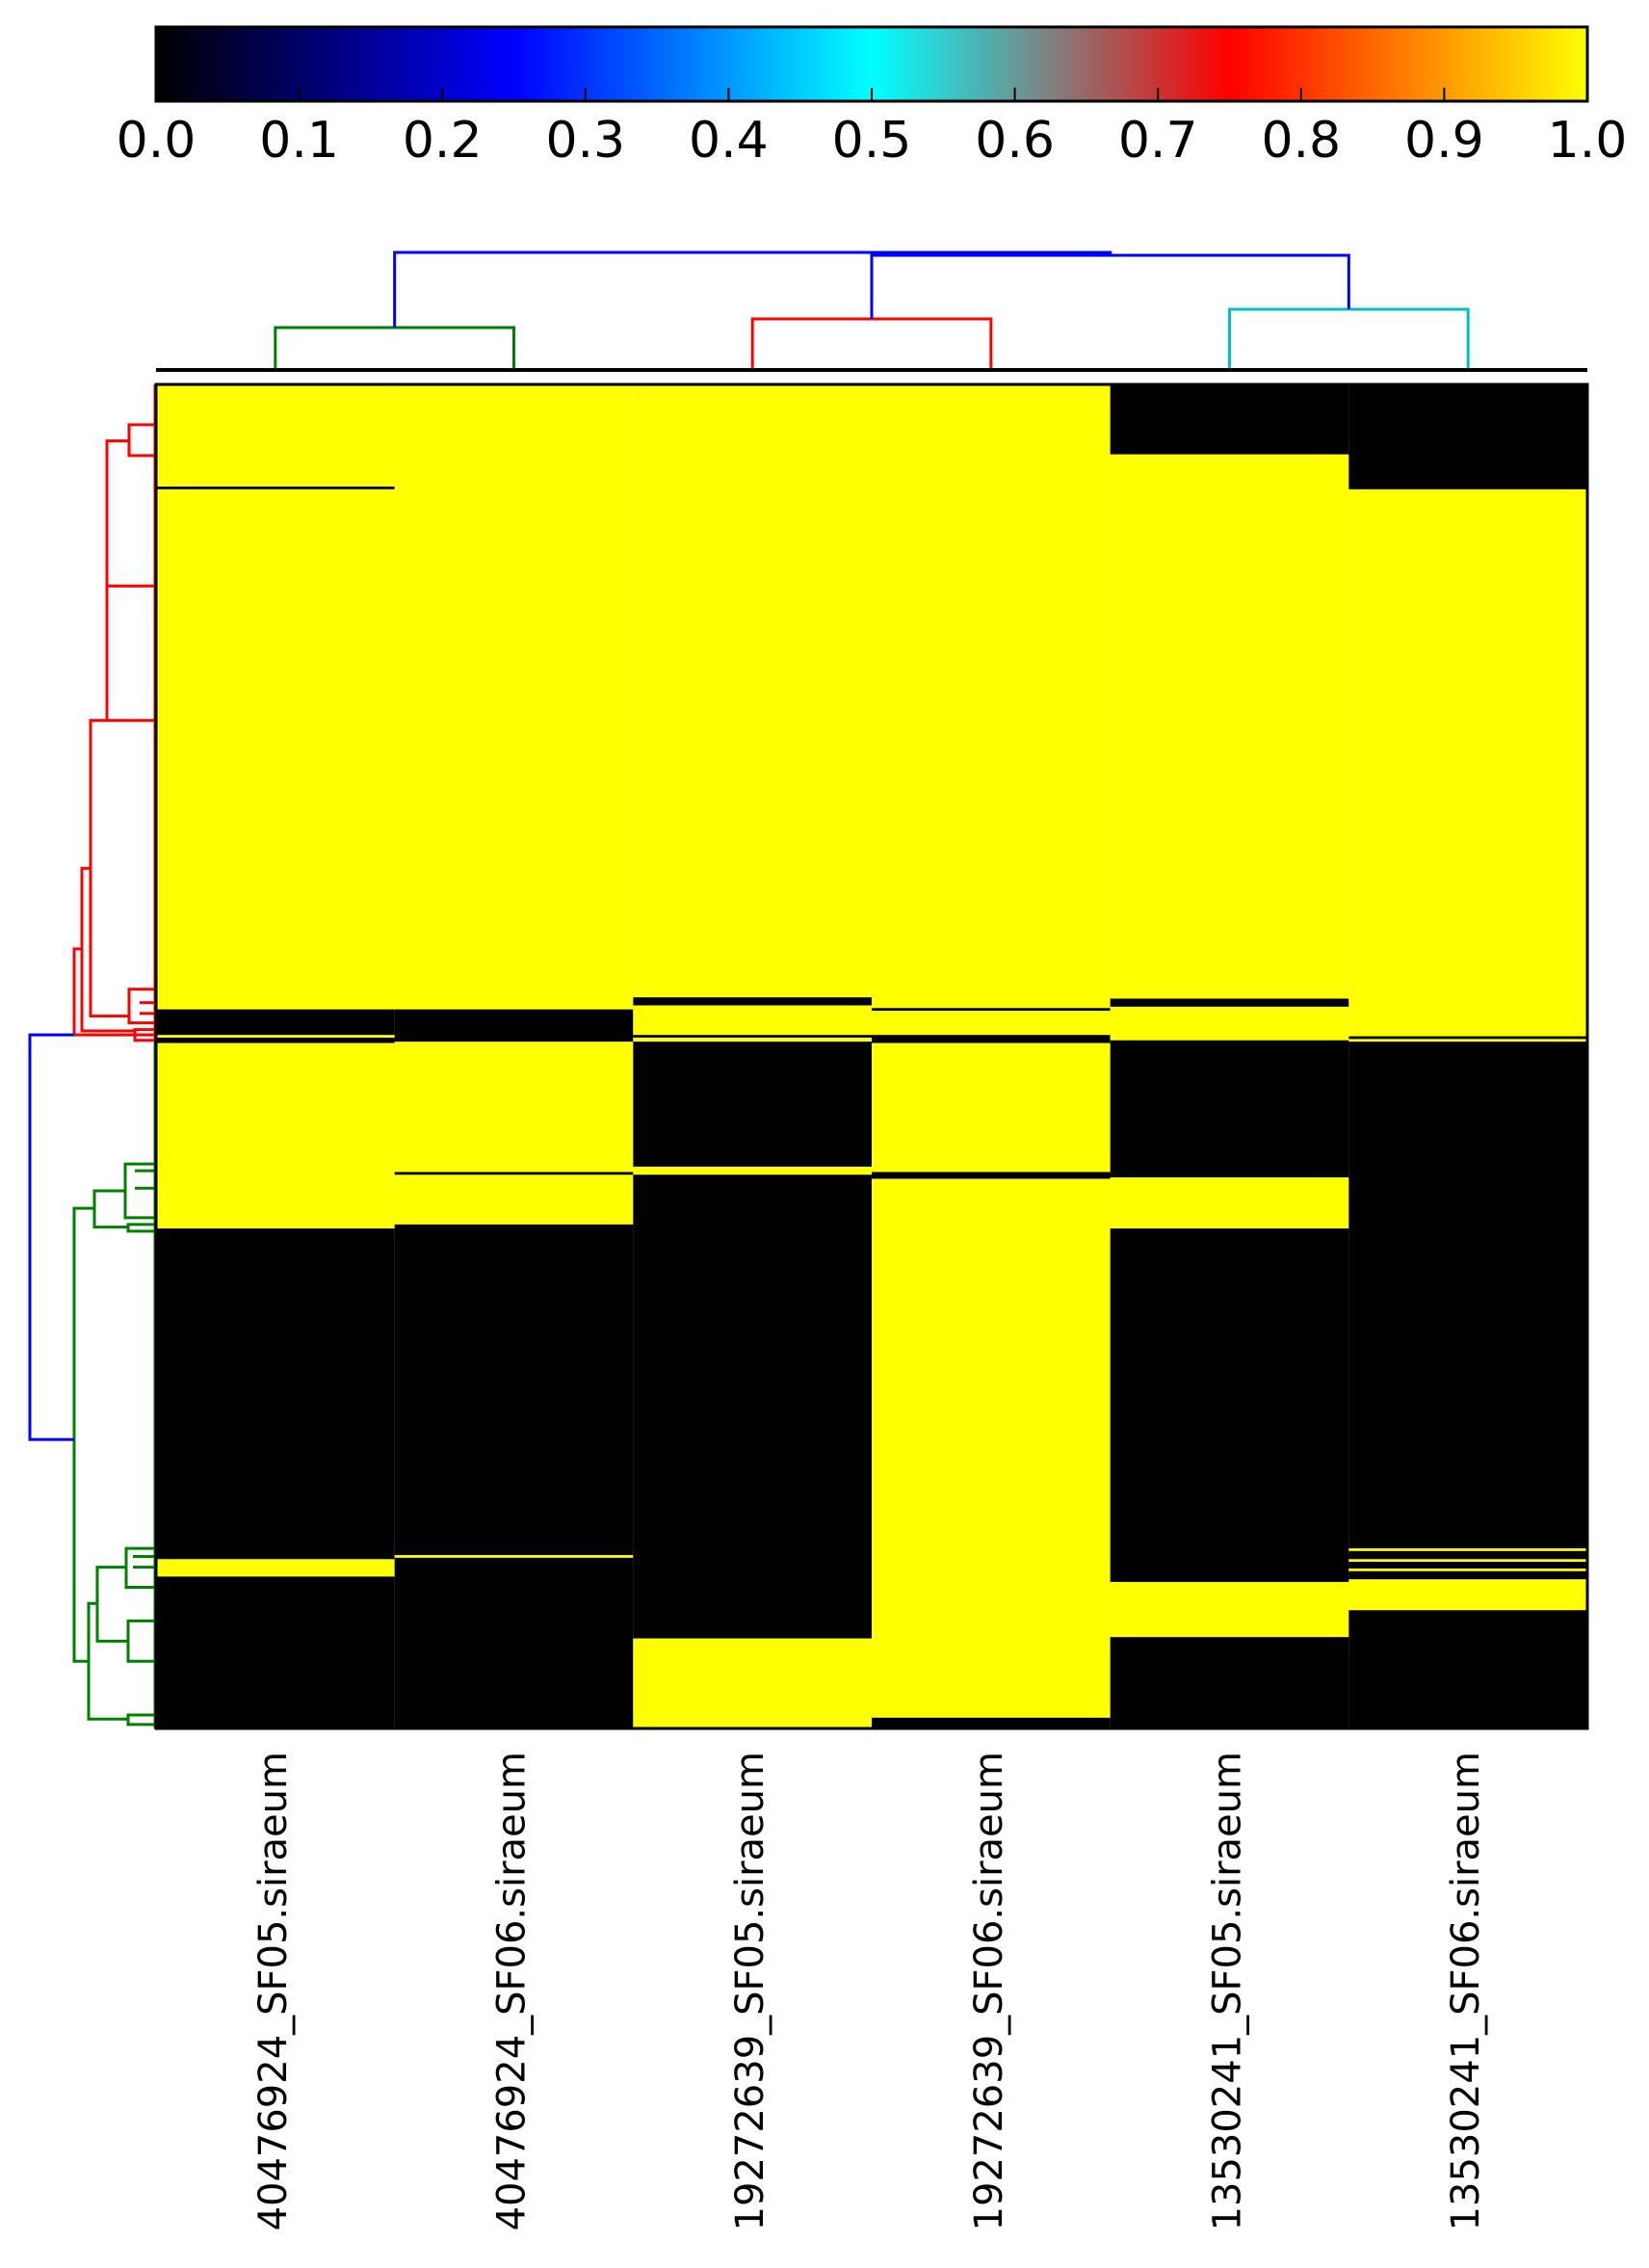  What do you see at coordinates (274, 1991) in the screenshot?
I see `column-label: 40476924_SF05.siraeum` at bounding box center [274, 1991].